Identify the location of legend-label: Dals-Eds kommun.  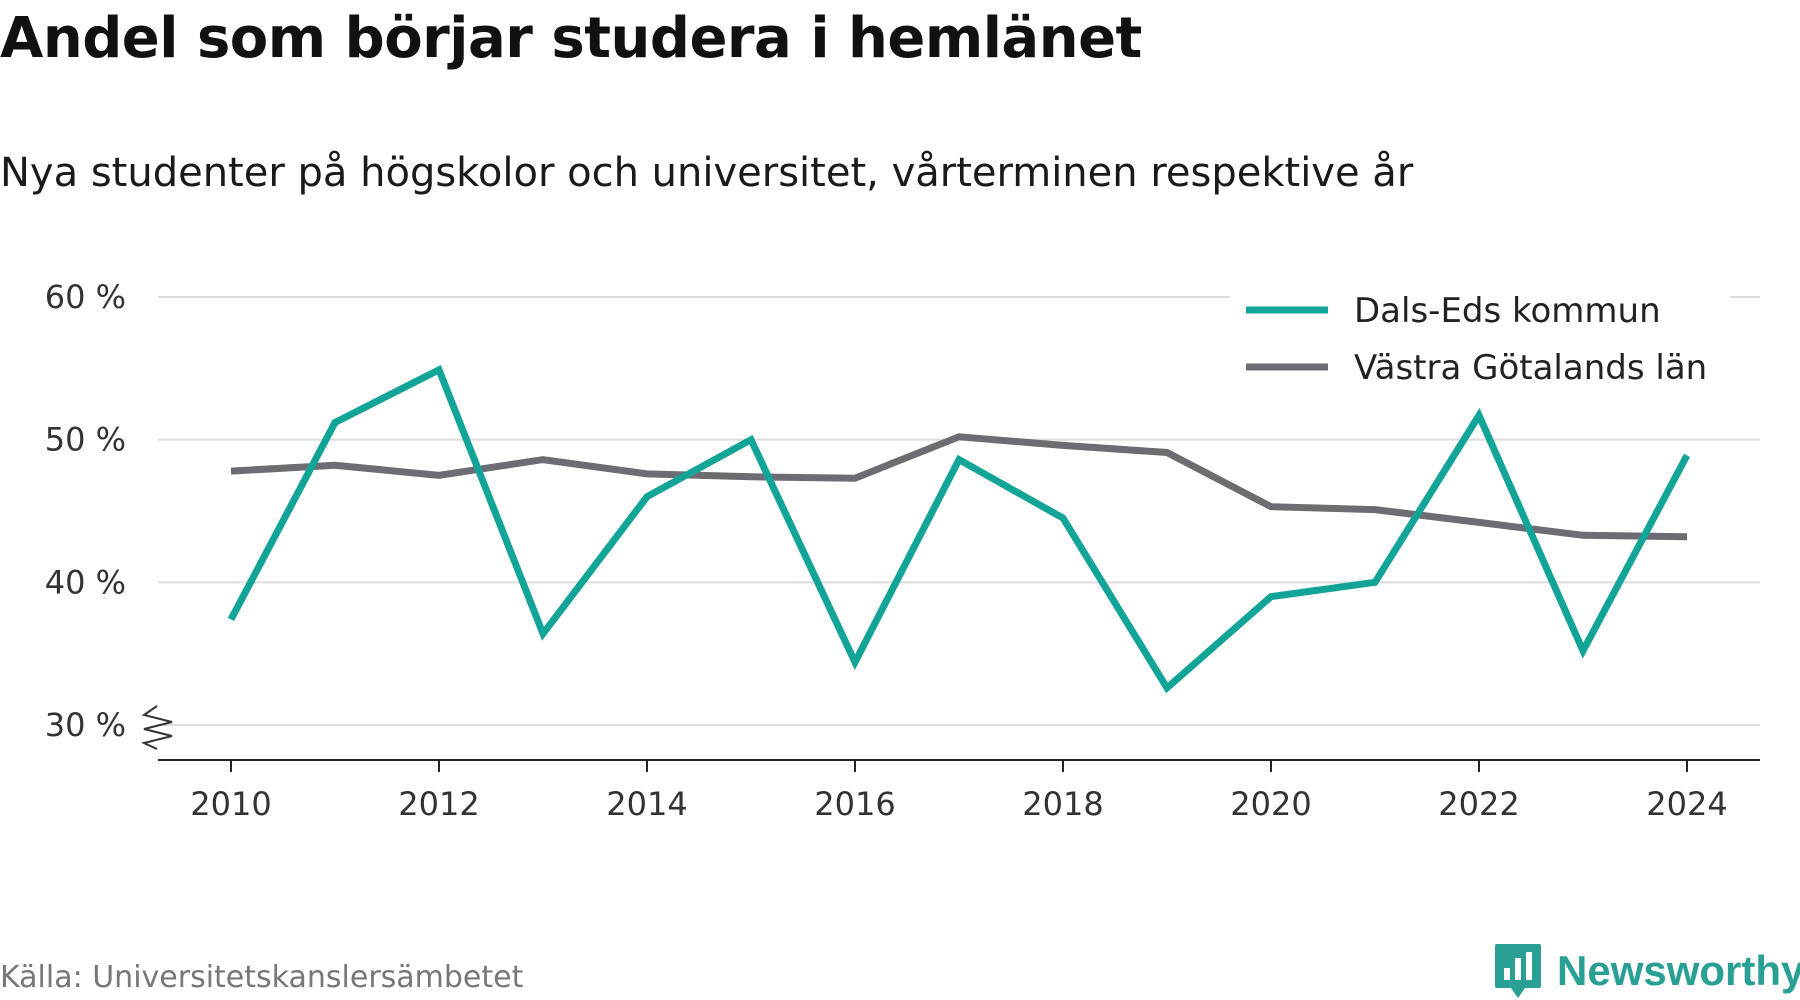
(1507, 311).